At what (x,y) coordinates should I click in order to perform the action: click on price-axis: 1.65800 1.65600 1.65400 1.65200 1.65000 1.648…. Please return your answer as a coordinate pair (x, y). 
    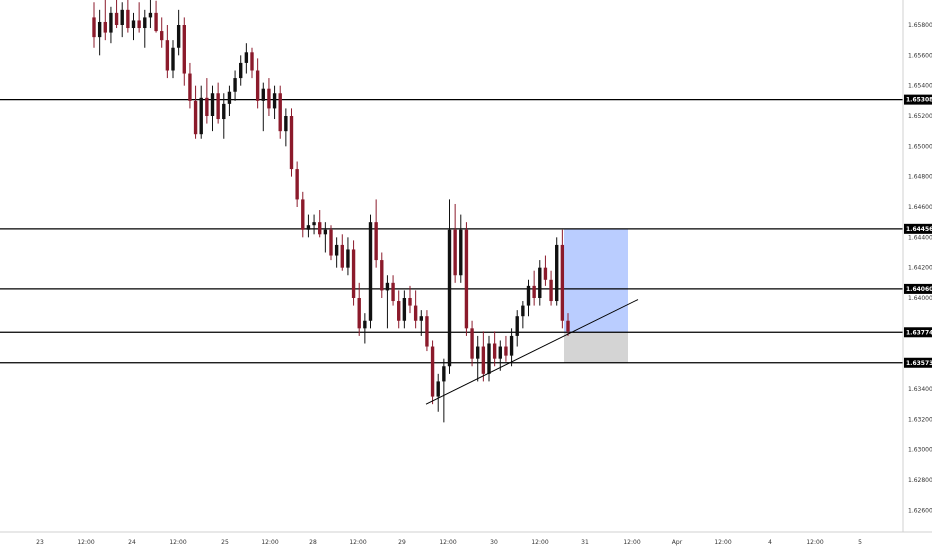
    Looking at the image, I should click on (920, 268).